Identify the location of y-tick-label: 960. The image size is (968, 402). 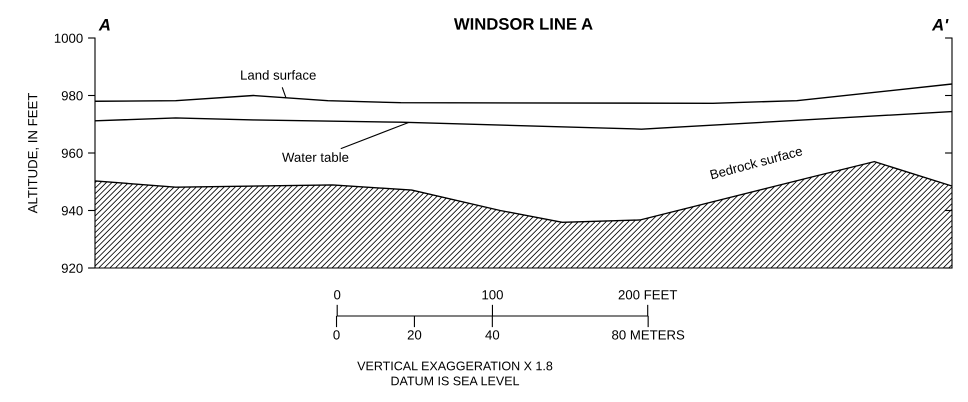
(72, 153).